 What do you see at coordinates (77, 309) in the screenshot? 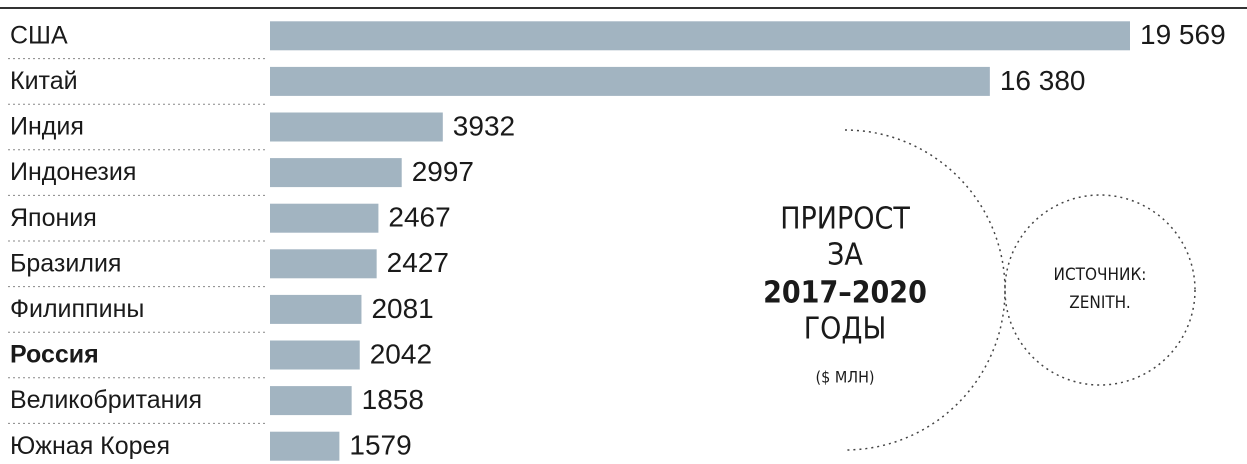
I see `category-label: Филиппины` at bounding box center [77, 309].